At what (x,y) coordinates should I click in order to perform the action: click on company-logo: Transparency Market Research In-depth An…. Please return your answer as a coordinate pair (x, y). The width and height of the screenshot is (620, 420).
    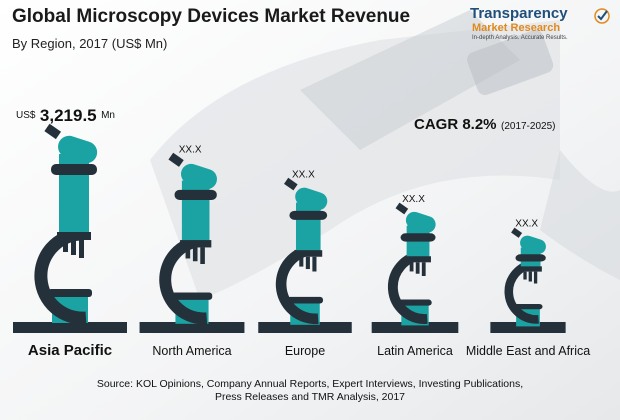
    Looking at the image, I should click on (540, 24).